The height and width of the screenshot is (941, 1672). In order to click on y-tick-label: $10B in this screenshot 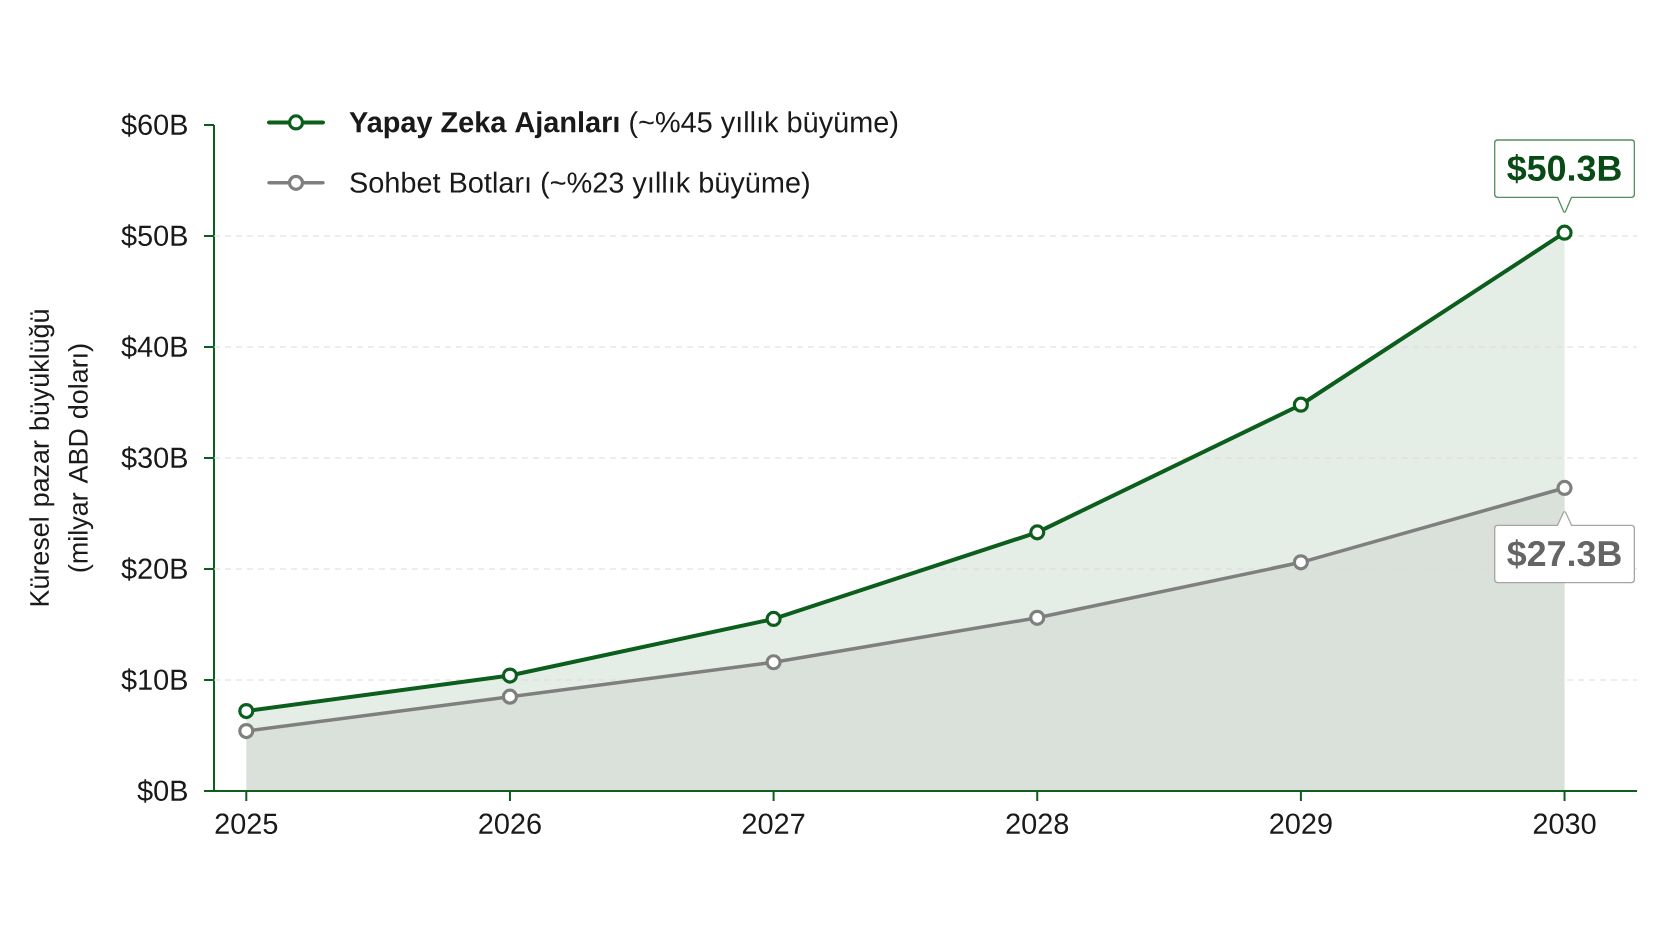, I will do `click(154, 680)`.